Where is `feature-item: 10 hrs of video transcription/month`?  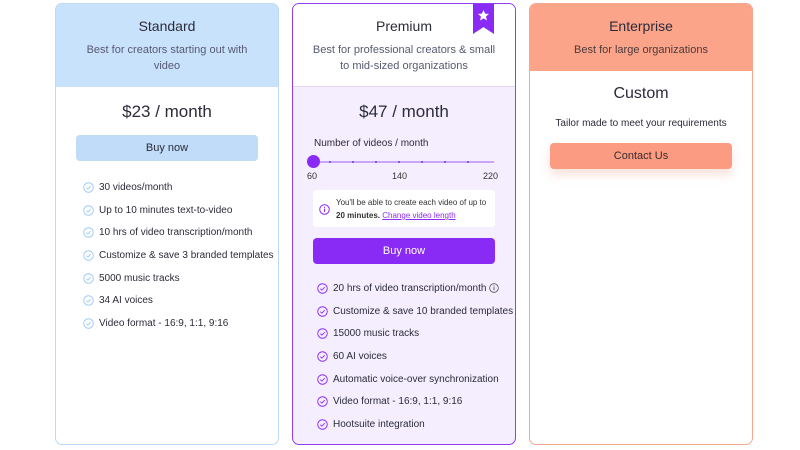
feature-item: 10 hrs of video transcription/month is located at coordinates (180, 232).